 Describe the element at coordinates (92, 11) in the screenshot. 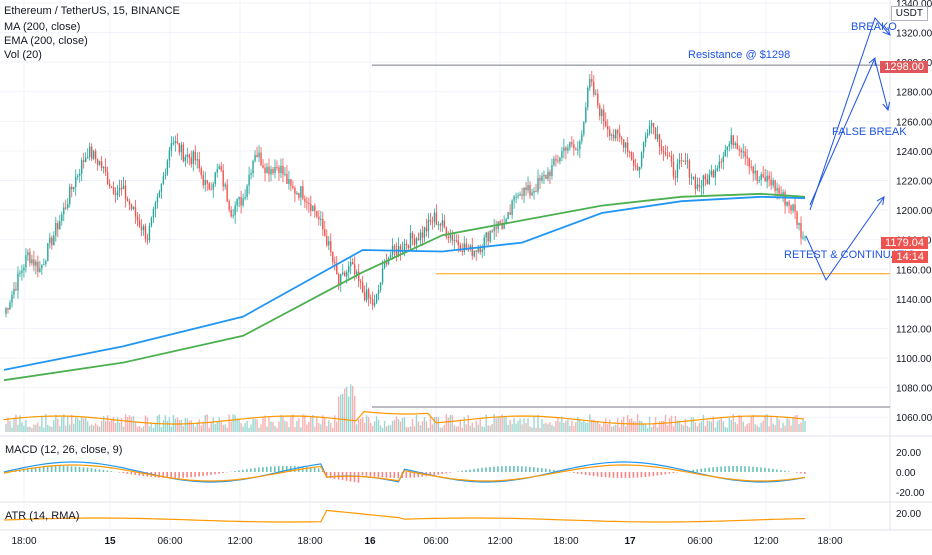

I see `legend-symbol: Ethereum / TetherUS, 15, BINANCE` at that location.